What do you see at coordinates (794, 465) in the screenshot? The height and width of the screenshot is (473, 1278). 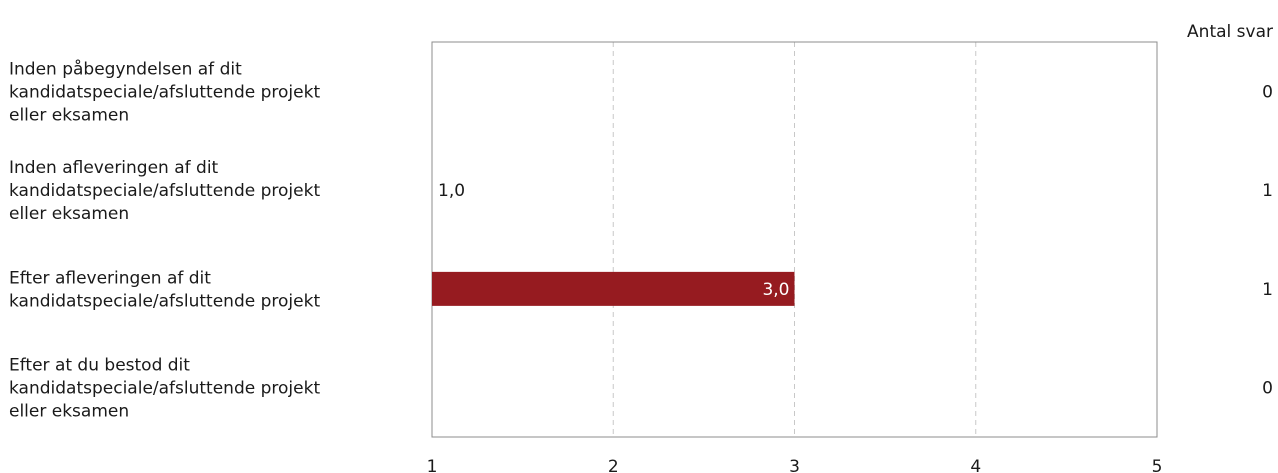 I see `x-tick-label-3: 3` at bounding box center [794, 465].